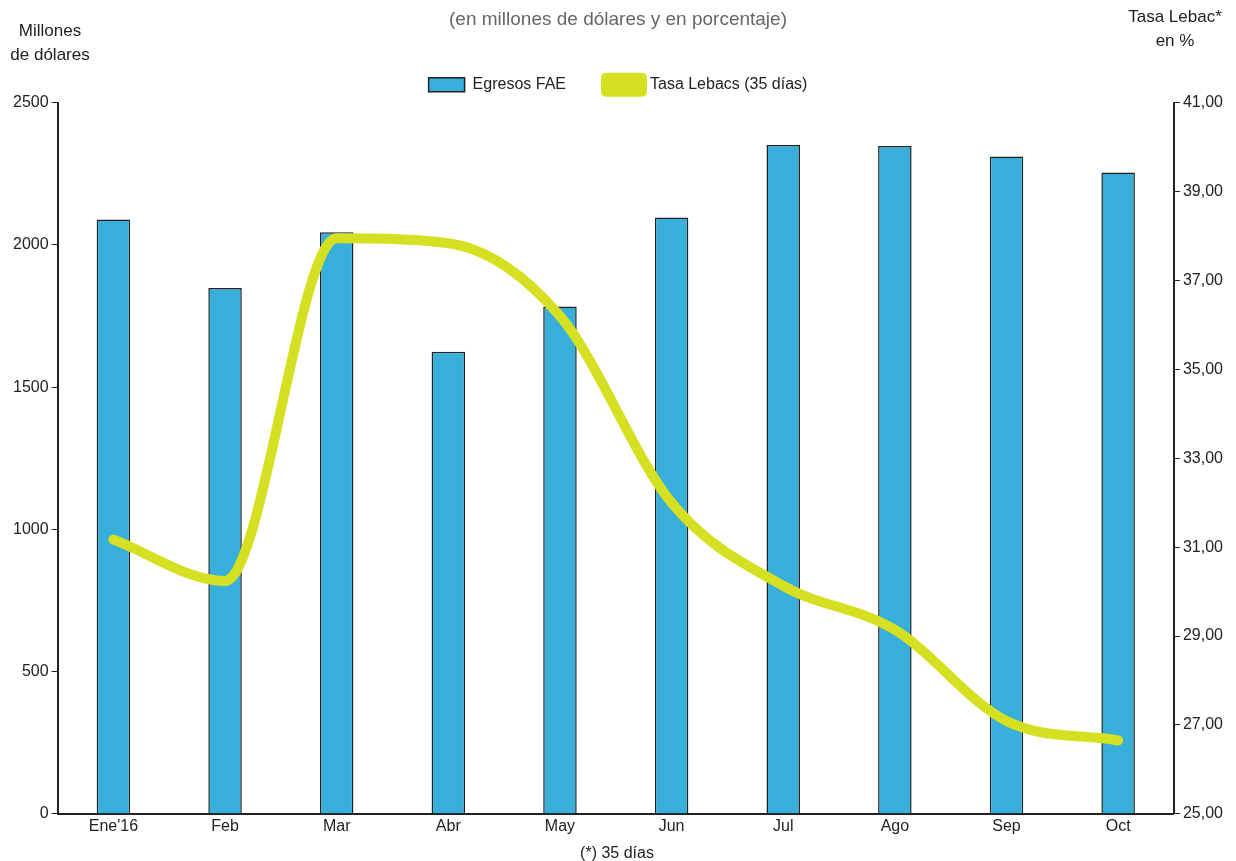 The image size is (1236, 861). Describe the element at coordinates (1203, 546) in the screenshot. I see `y2-tick-label: 31,00` at that location.